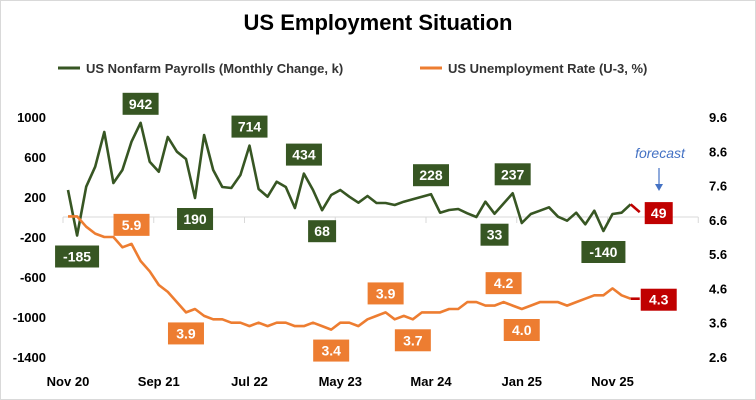  Describe the element at coordinates (340, 381) in the screenshot. I see `x-tick-label: May 23` at that location.